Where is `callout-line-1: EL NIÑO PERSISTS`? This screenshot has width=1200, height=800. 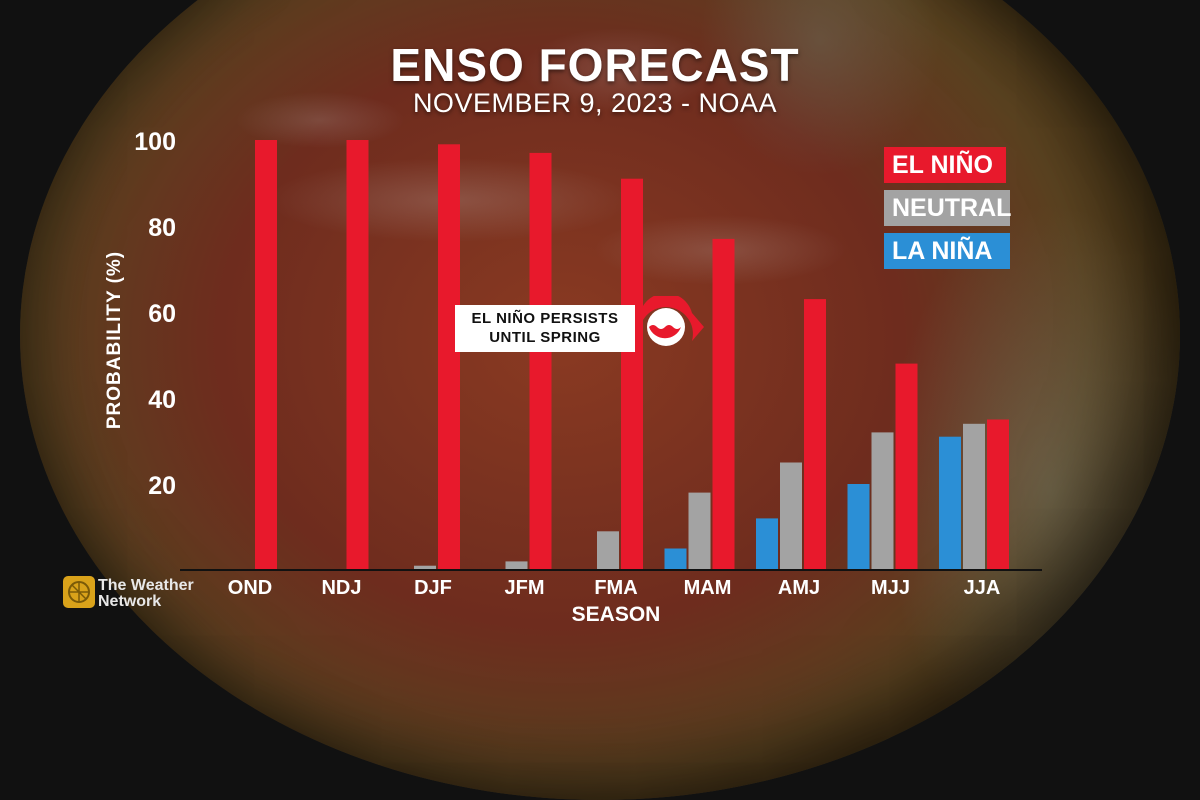 callout-line-1: EL NIÑO PERSISTS is located at coordinates (545, 318).